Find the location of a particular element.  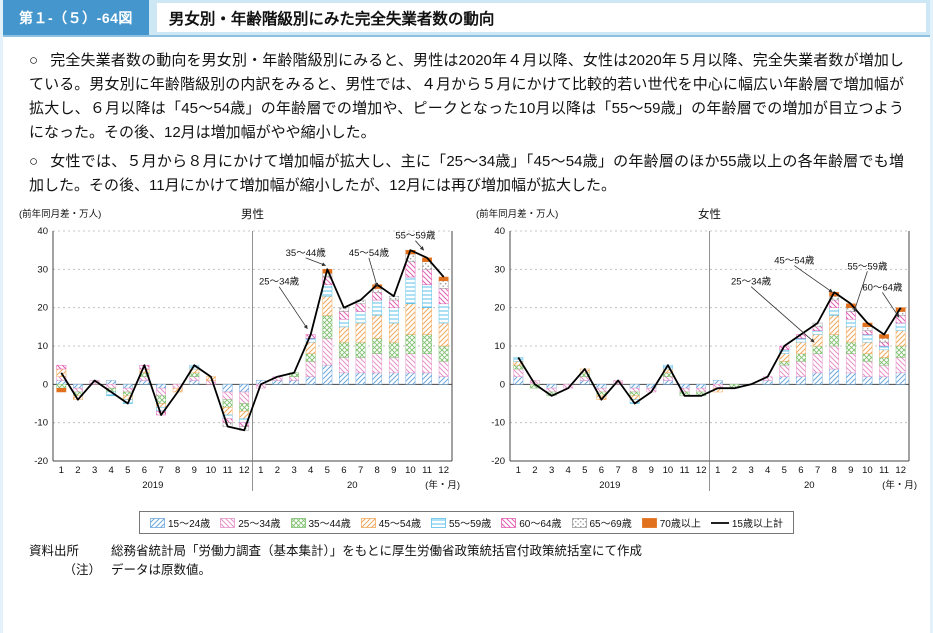

legend-label: 45～54歳 is located at coordinates (399, 524).